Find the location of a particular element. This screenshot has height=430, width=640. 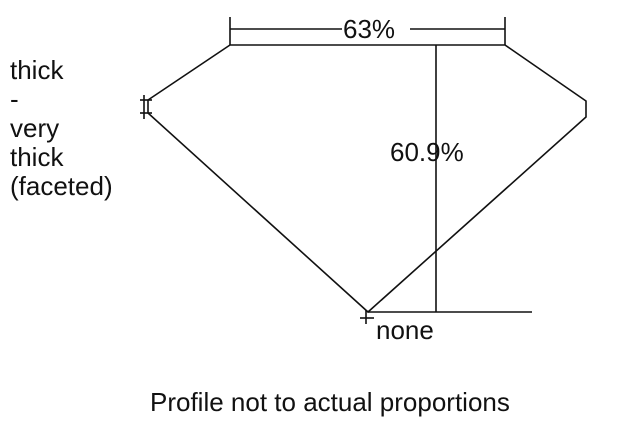

culet-label: none is located at coordinates (405, 330).